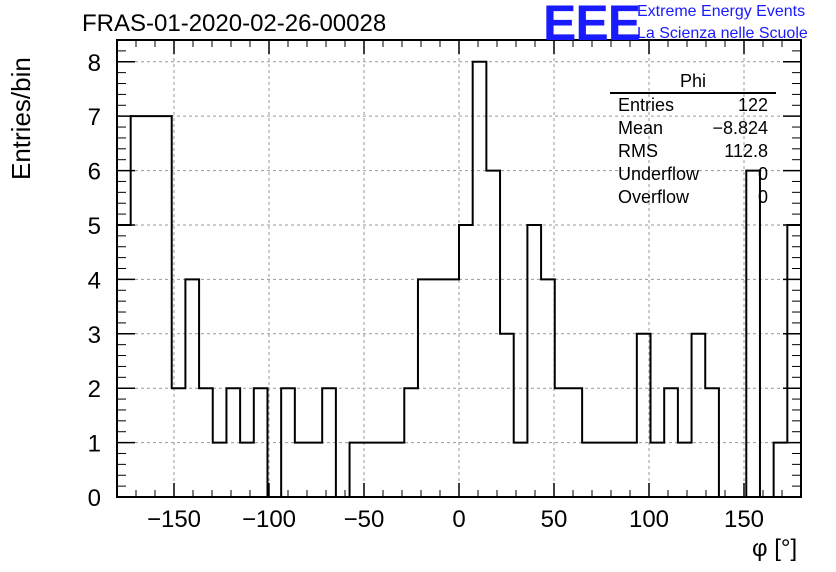  I want to click on eee-logo: EEE, so click(592, 25).